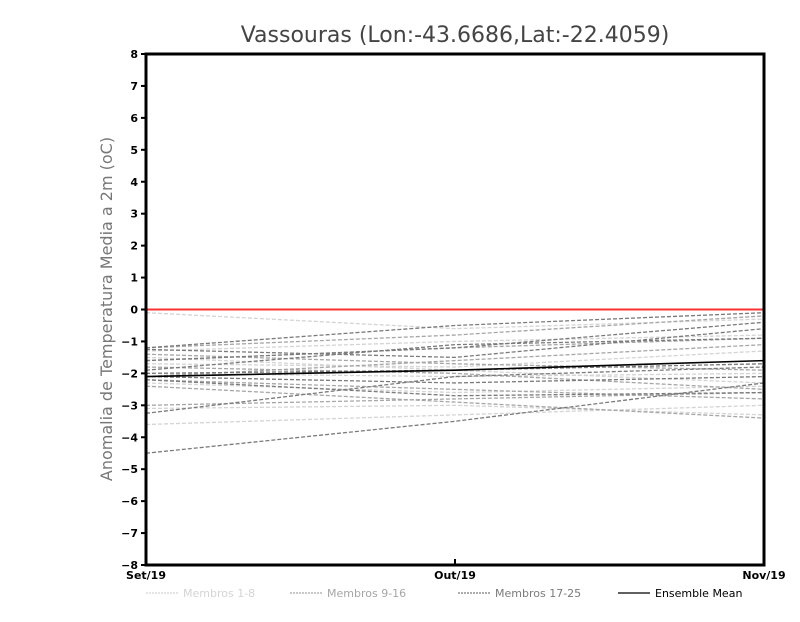 This screenshot has height=622, width=800. I want to click on y-tick-label: −2, so click(129, 373).